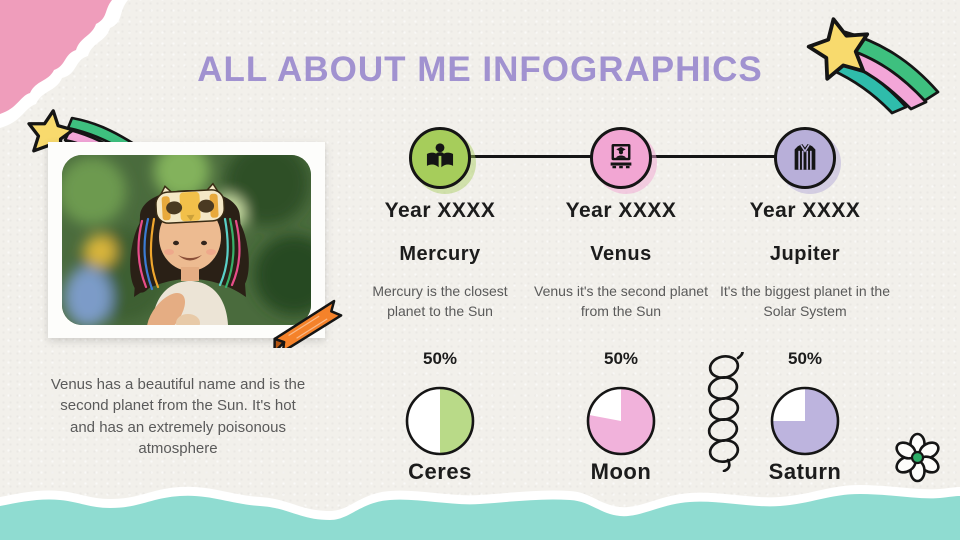  I want to click on graduate-on-screen-icon, so click(621, 156).